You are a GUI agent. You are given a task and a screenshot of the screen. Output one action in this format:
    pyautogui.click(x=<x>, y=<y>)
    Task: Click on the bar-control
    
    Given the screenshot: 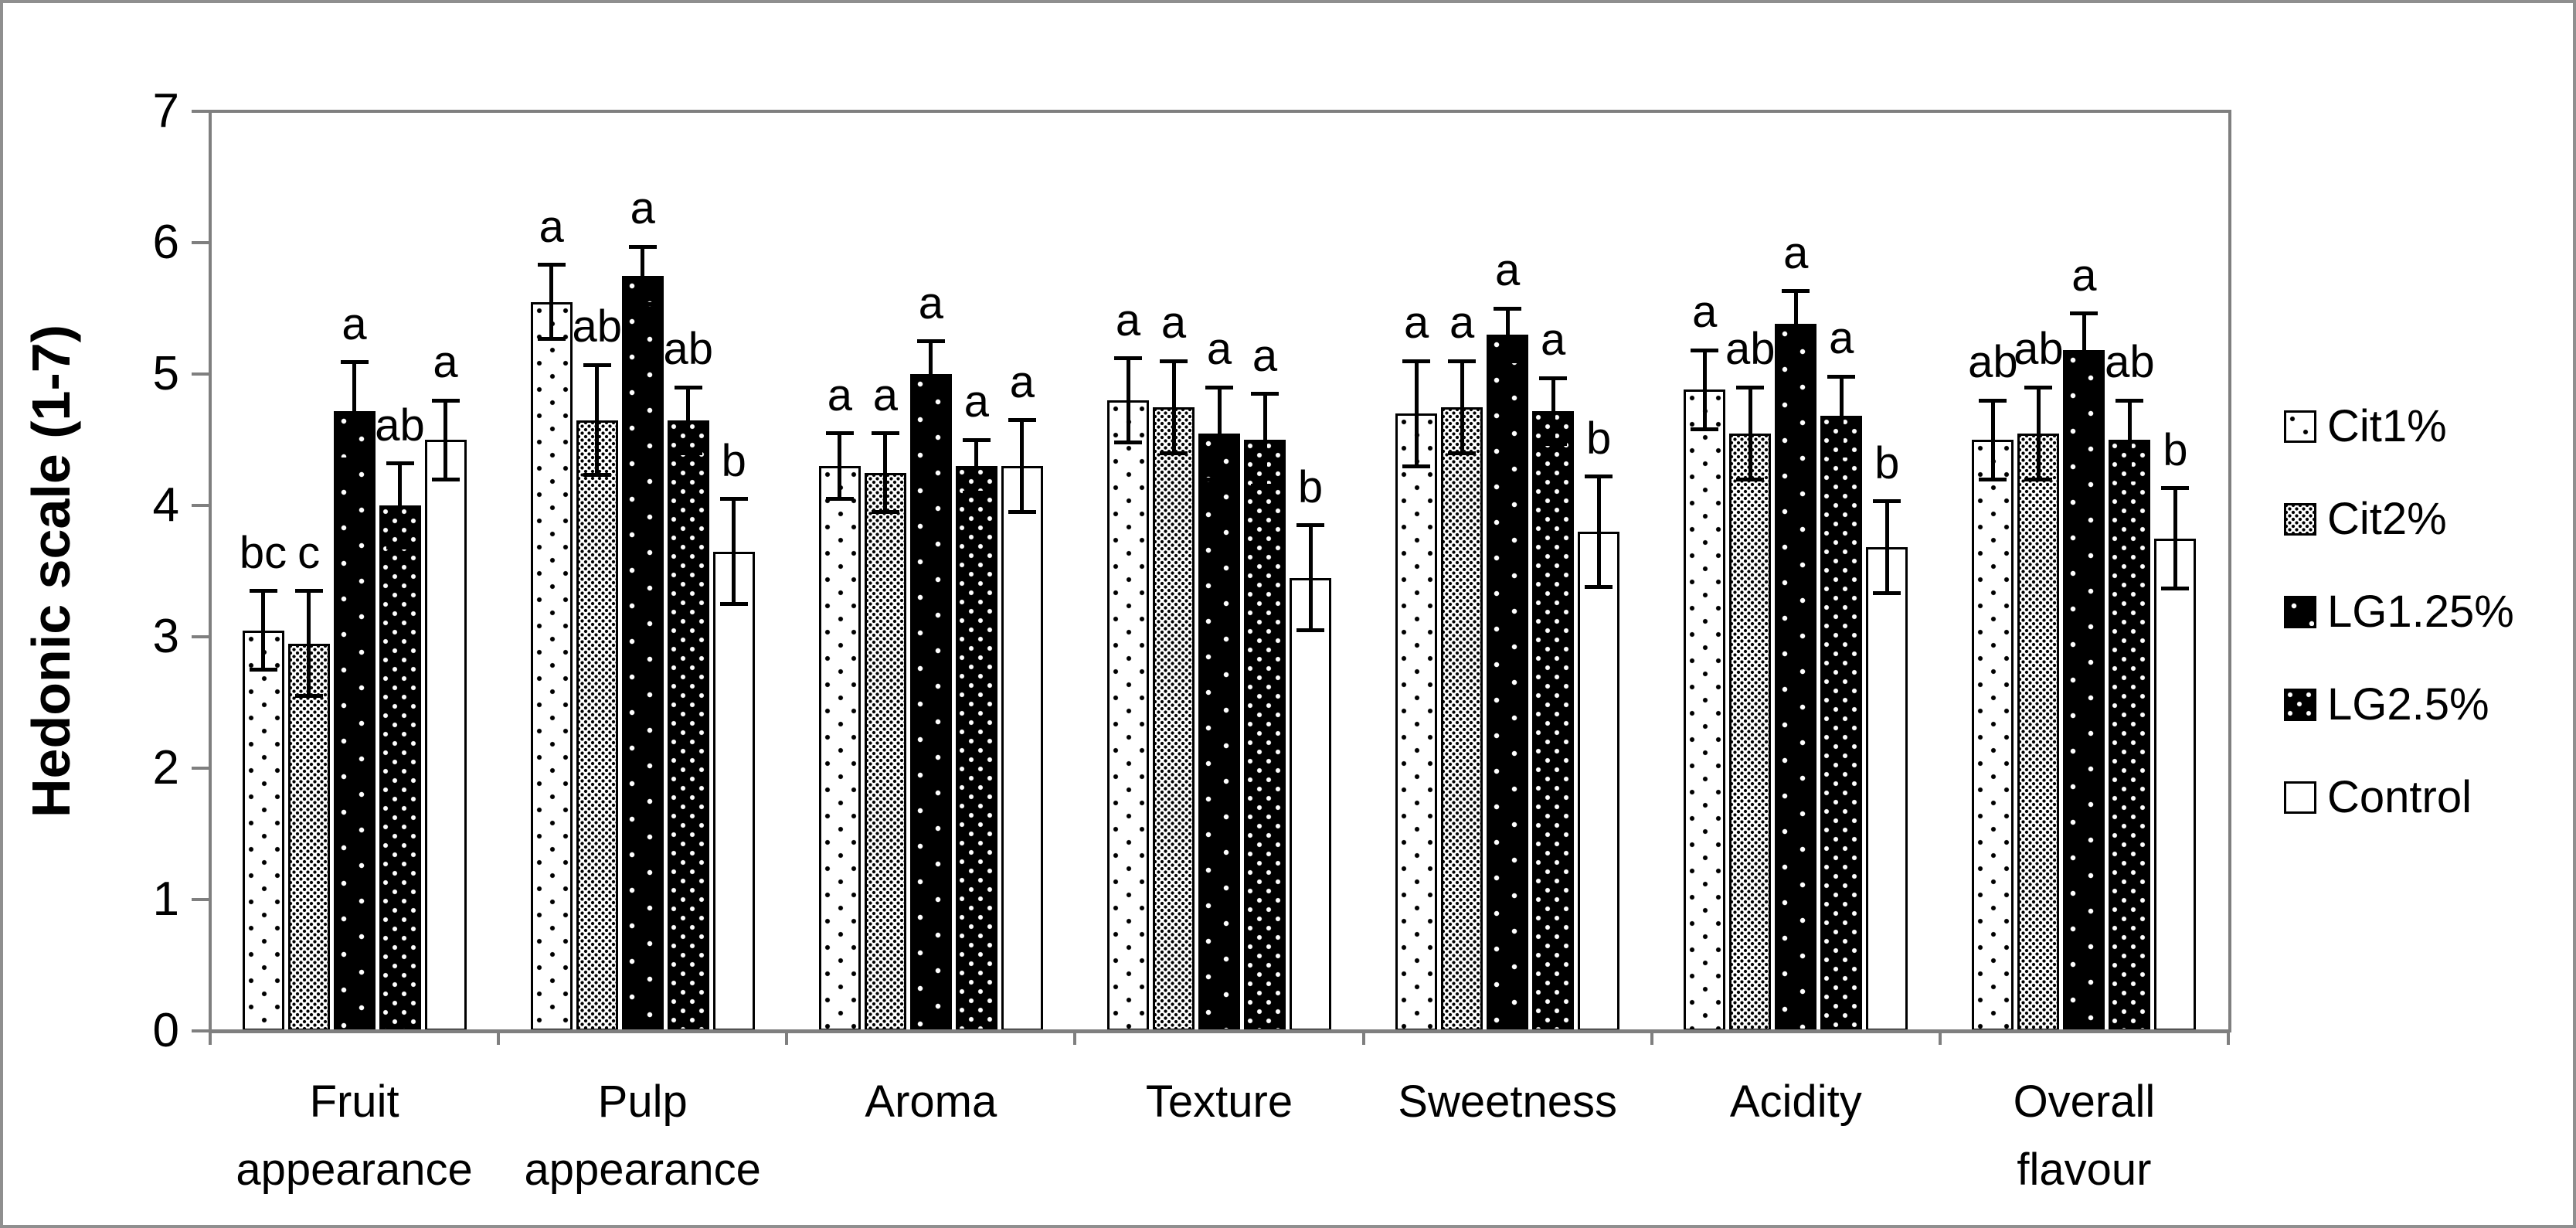 What is the action you would take?
    pyautogui.click(x=445, y=735)
    